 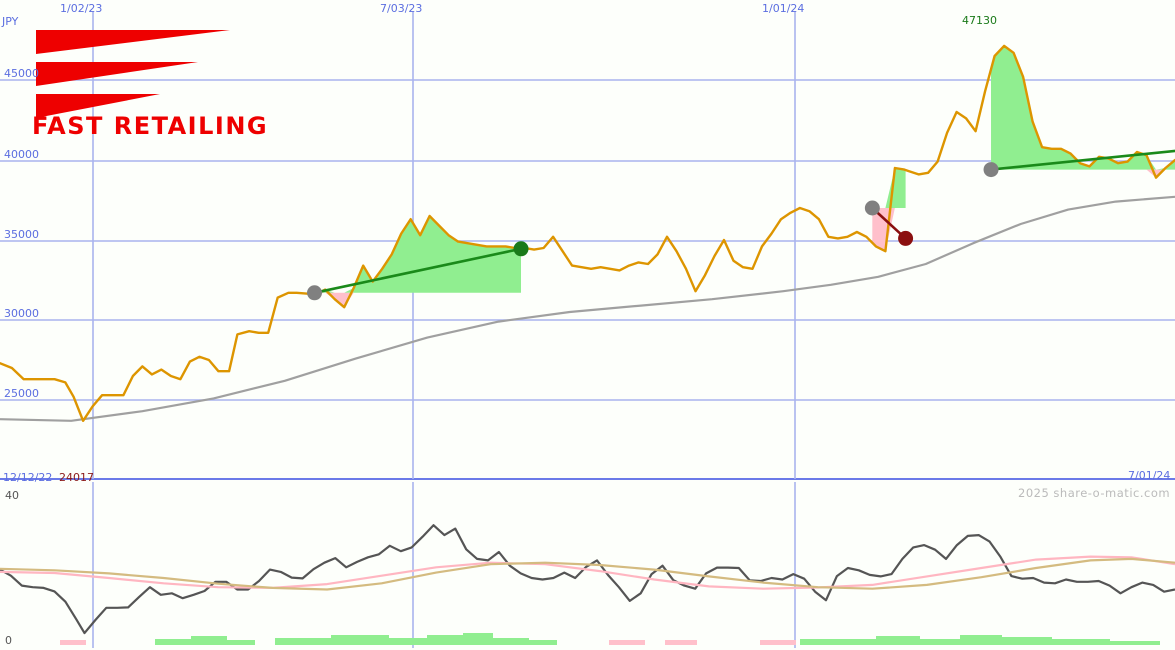 What do you see at coordinates (81, 8) in the screenshot?
I see `x-axis-date-label: 1/02/23` at bounding box center [81, 8].